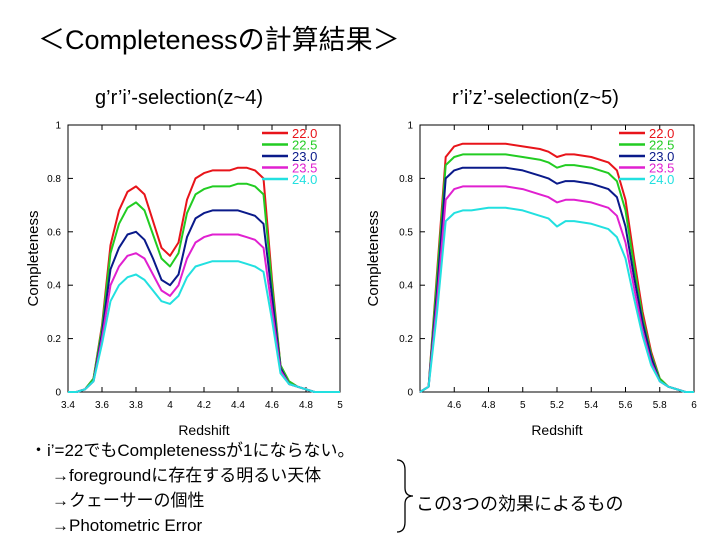  What do you see at coordinates (405, 496) in the screenshot?
I see `brace-icon` at bounding box center [405, 496].